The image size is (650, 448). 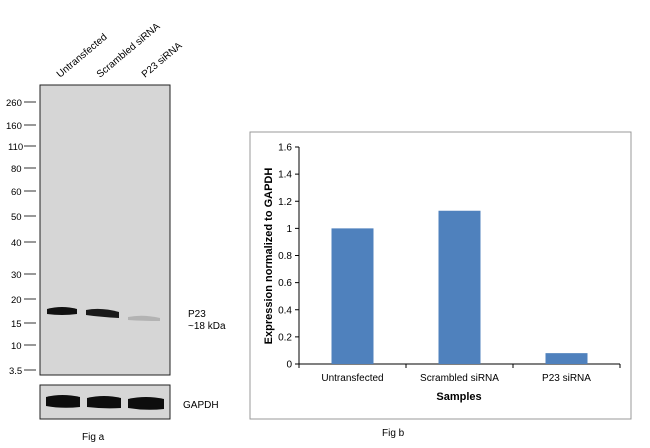 I want to click on bar-p23-sirna, so click(x=566, y=358).